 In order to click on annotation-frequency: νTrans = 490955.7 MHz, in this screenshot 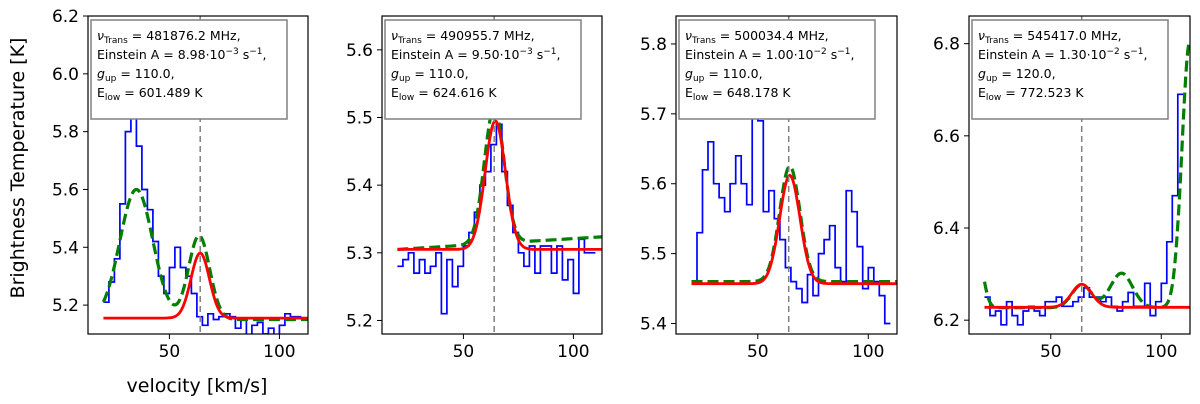, I will do `click(463, 37)`.